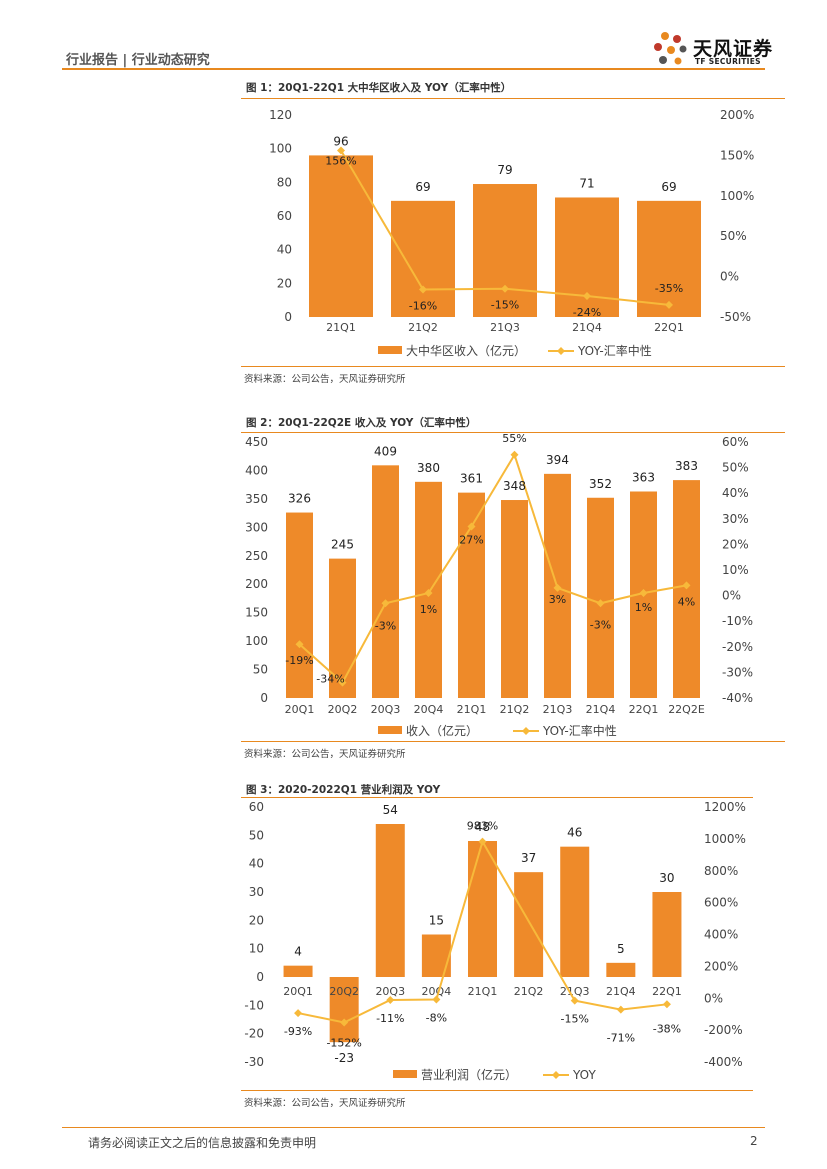 This screenshot has width=827, height=1169. What do you see at coordinates (202, 1143) in the screenshot?
I see `footer-disclaimer: 请务必阅读正文之后的信息披露和免责申明` at bounding box center [202, 1143].